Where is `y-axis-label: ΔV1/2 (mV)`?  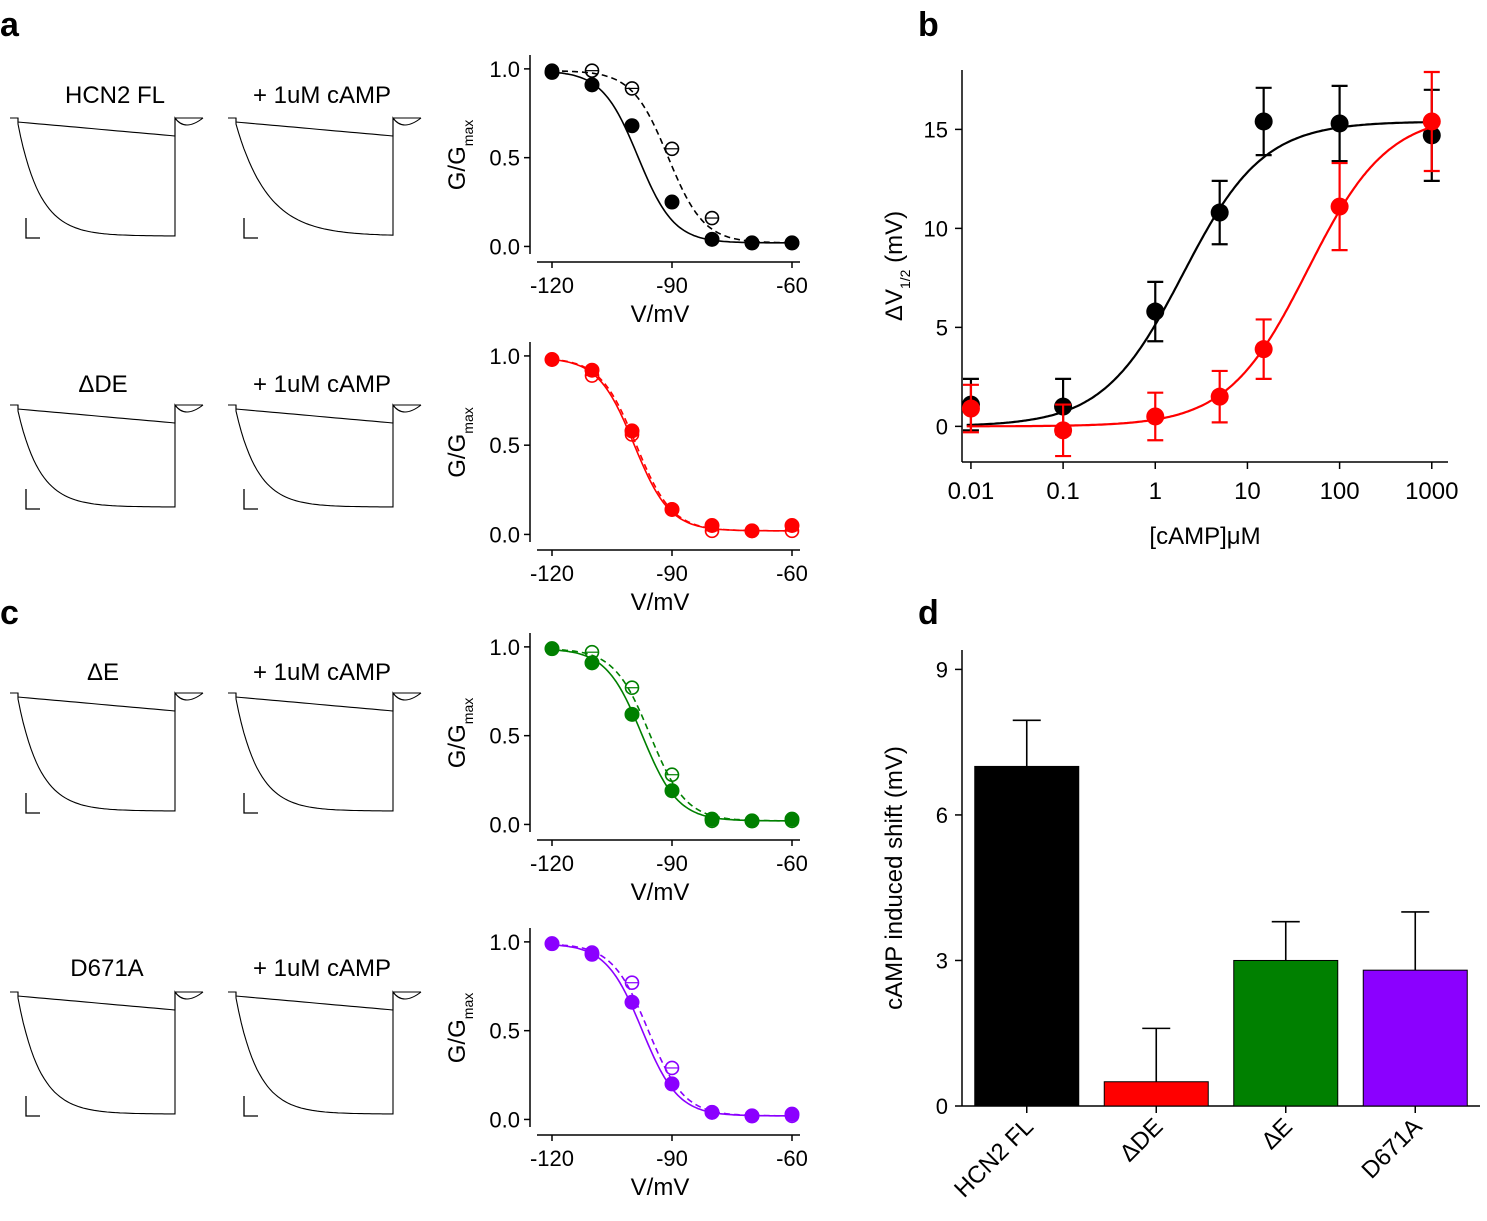 y-axis-label: ΔV1/2 (mV) is located at coordinates (897, 266).